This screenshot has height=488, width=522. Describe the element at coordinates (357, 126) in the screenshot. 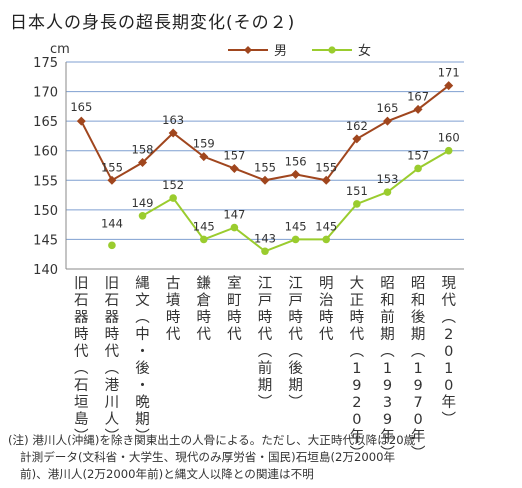

I see `data-label: 162` at that location.